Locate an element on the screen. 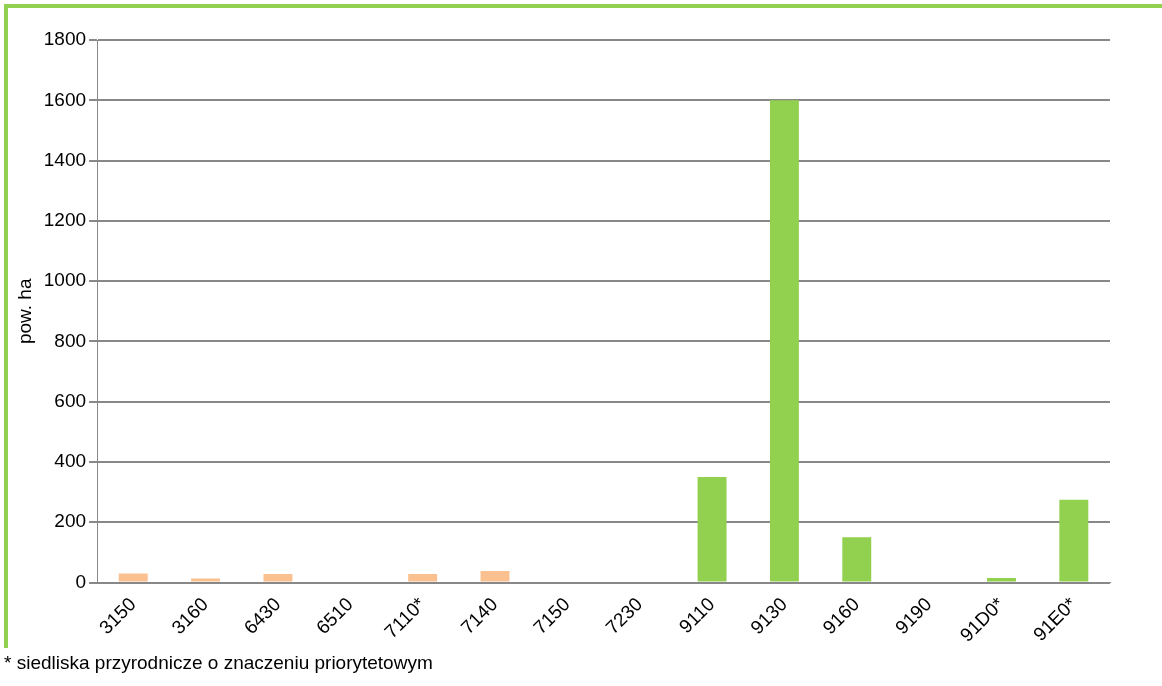 The image size is (1162, 686). y-tick-label: 600 is located at coordinates (70, 400).